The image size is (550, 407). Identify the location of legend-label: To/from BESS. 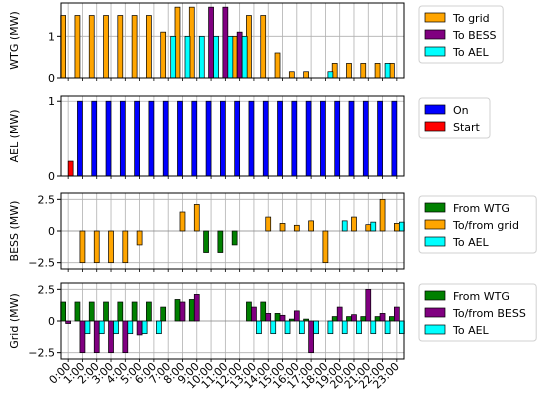
(489, 313).